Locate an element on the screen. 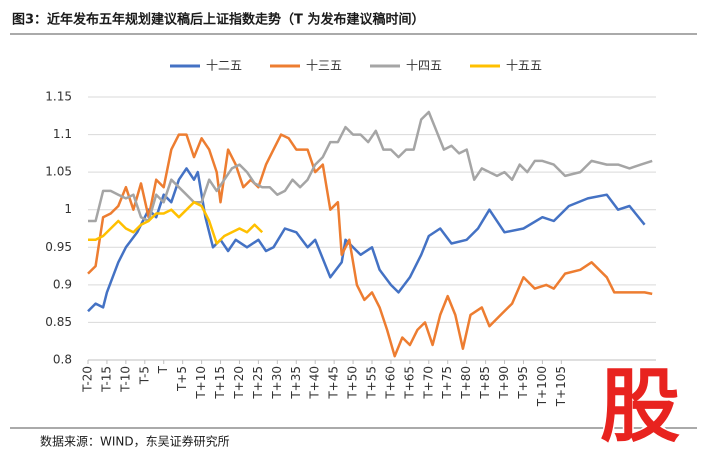  watermark: 股 is located at coordinates (640, 406).